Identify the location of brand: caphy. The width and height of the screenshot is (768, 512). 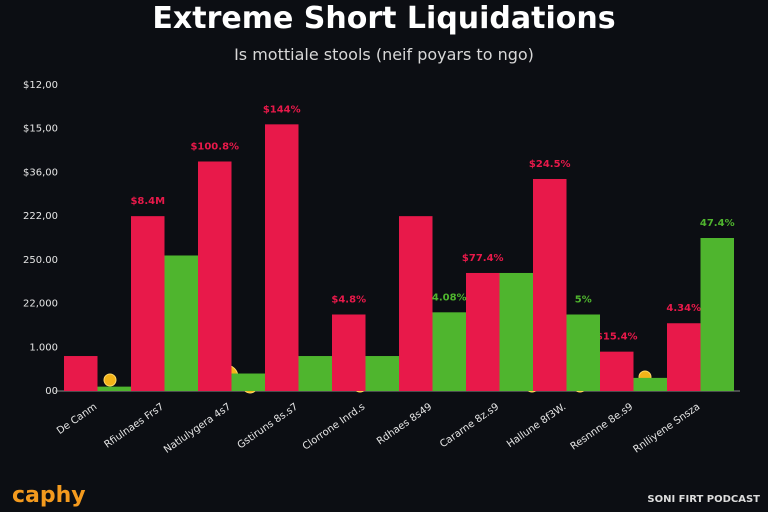
(49, 495).